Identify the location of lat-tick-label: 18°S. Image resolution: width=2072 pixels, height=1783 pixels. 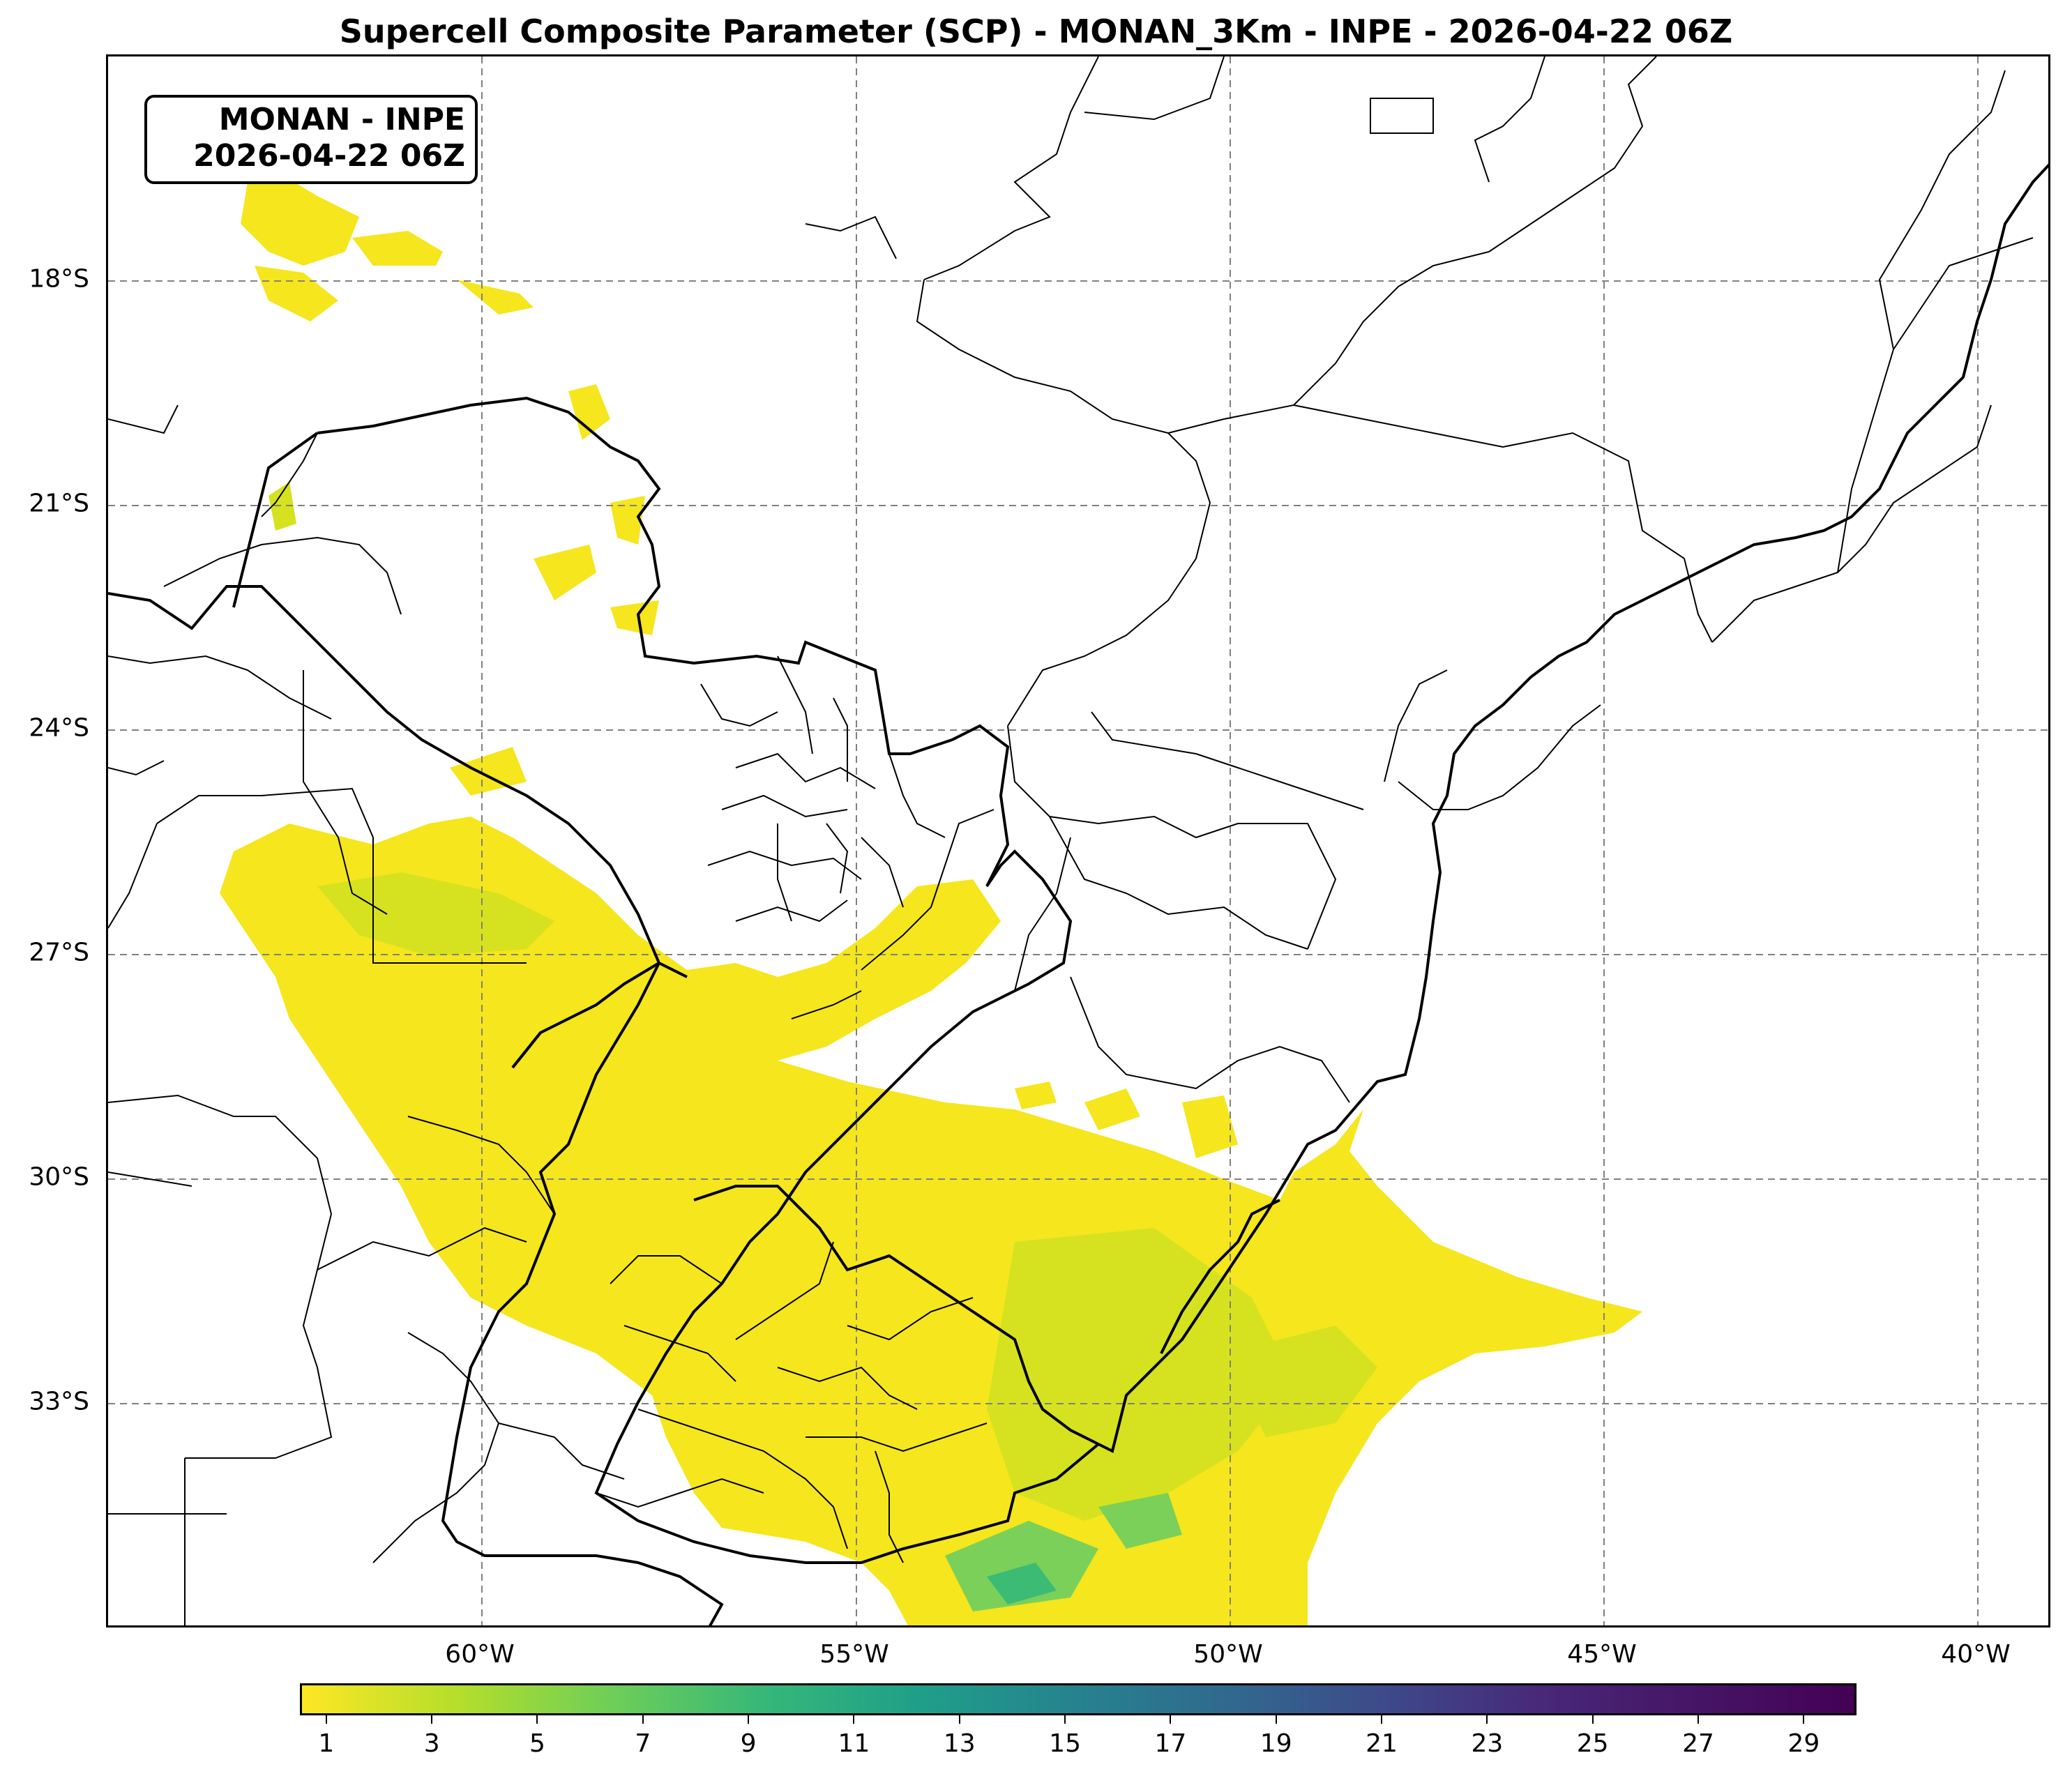
(59, 279).